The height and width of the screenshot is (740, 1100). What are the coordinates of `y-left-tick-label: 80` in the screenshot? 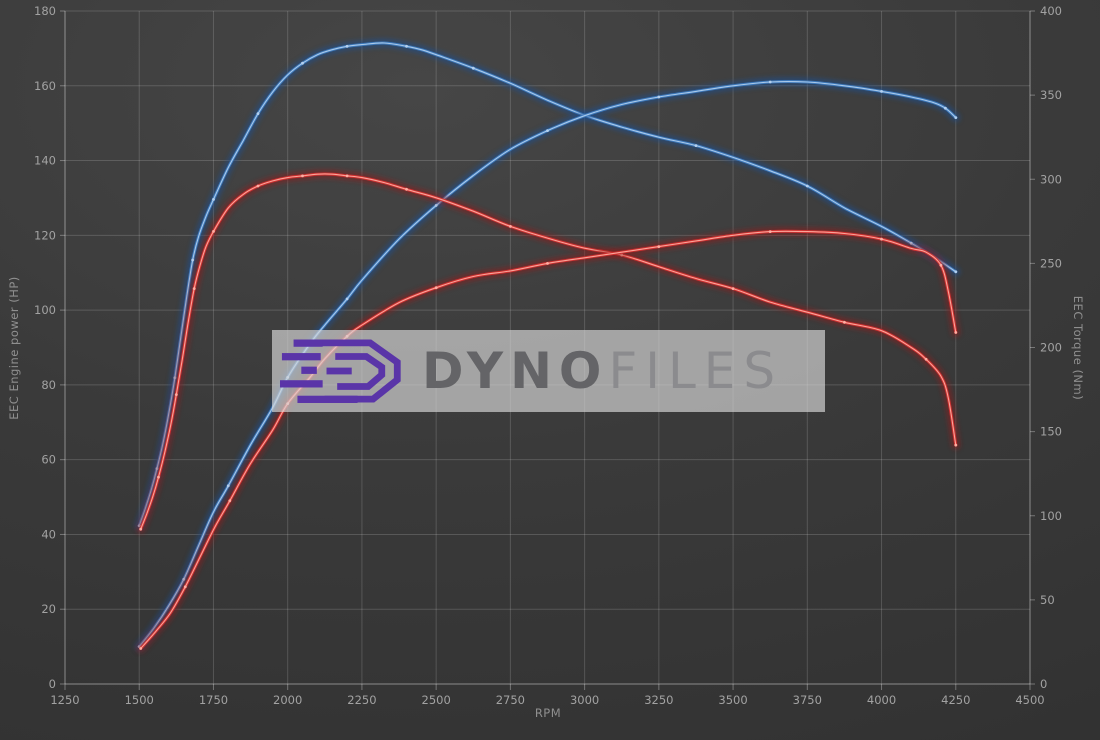 It's located at (48, 385).